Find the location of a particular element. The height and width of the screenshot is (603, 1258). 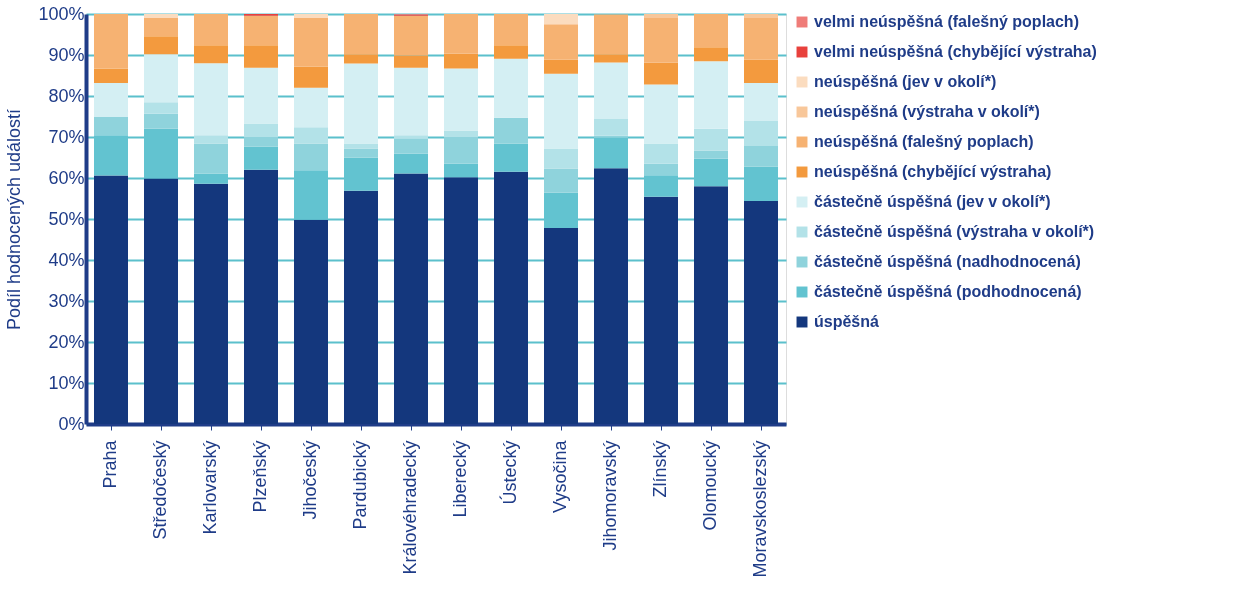

legend-label: neúspěšná (jev v okolí*) is located at coordinates (905, 81).